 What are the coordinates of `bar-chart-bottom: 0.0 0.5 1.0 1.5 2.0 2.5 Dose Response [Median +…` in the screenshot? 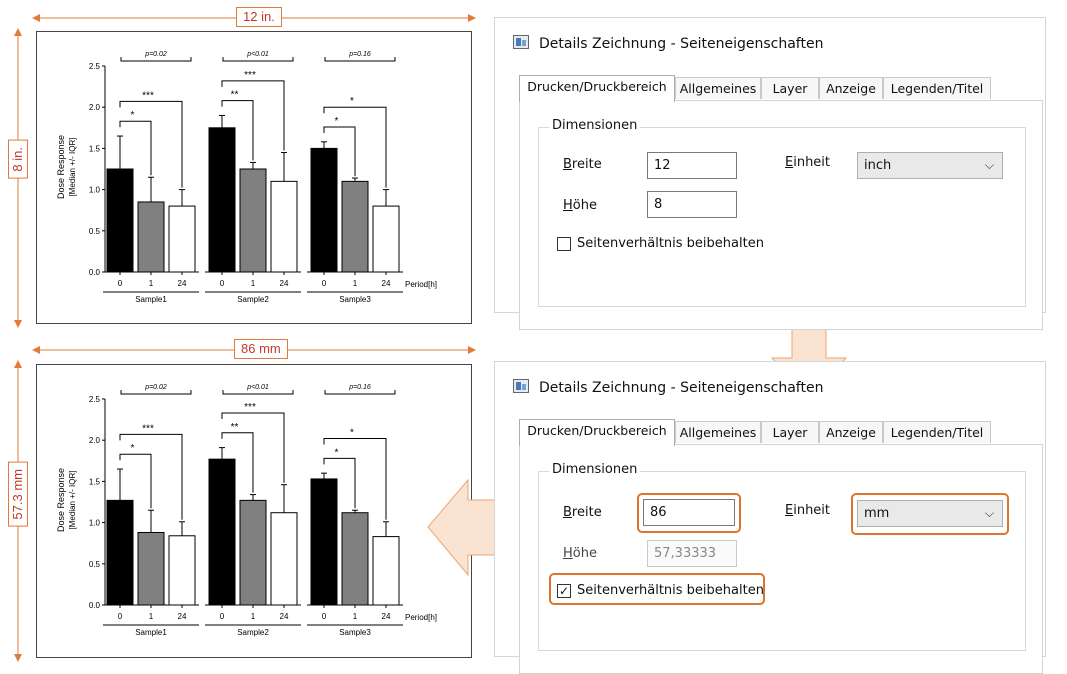 It's located at (246, 510).